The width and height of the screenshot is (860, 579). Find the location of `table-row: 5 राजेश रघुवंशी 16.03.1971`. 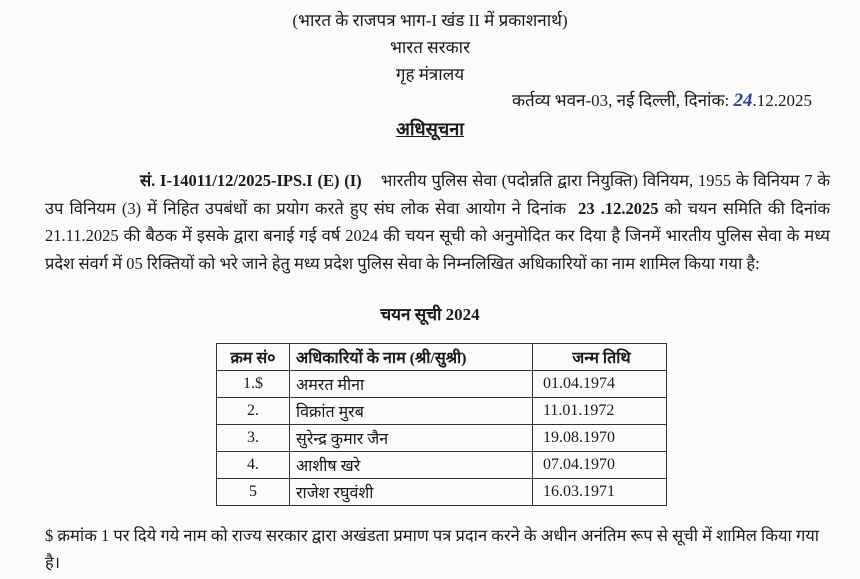

table-row: 5 राजेश रघुवंशी 16.03.1971 is located at coordinates (441, 492).